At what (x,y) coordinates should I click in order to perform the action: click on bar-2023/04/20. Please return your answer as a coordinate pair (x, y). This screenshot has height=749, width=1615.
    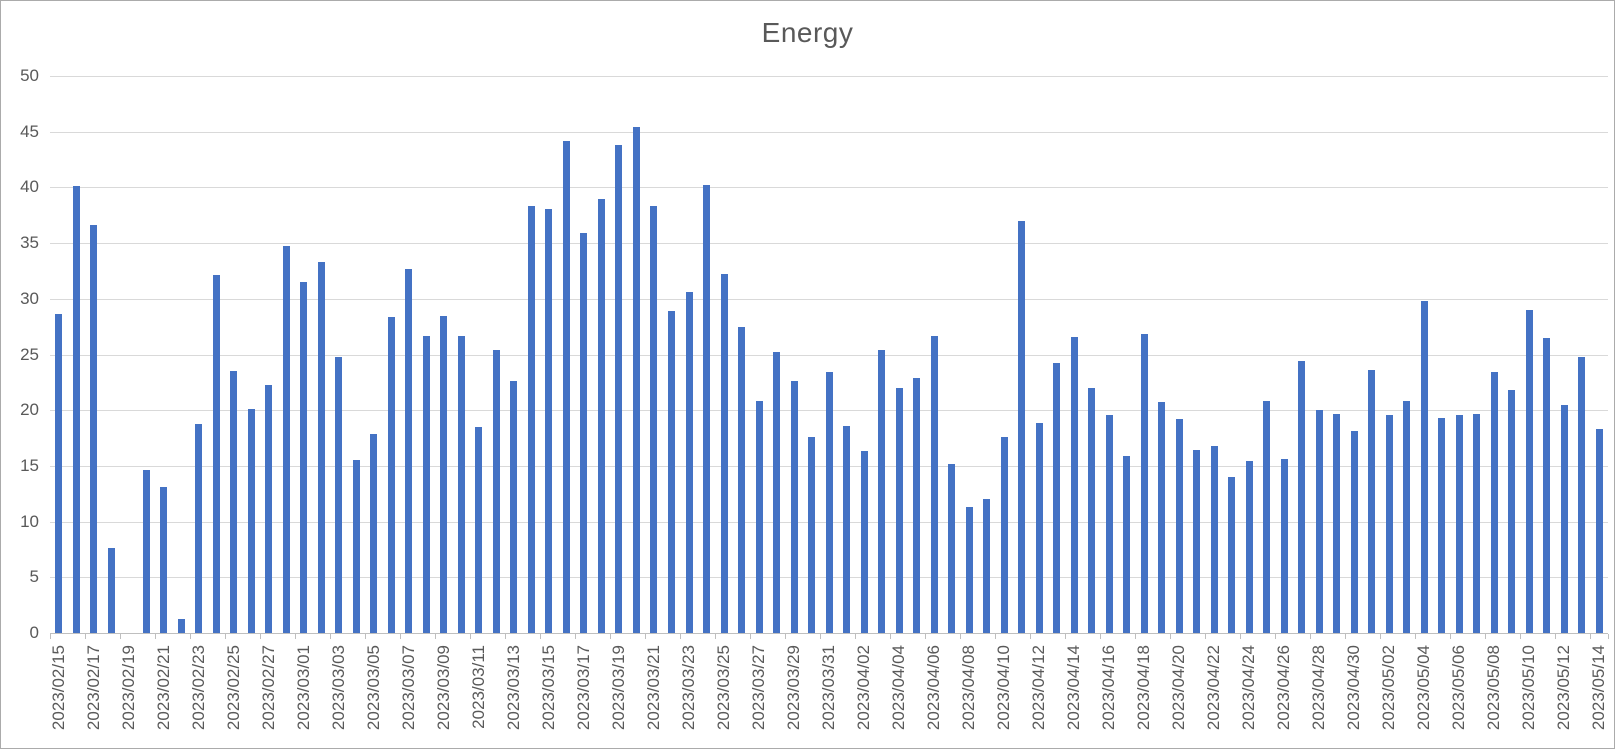
    Looking at the image, I should click on (1179, 526).